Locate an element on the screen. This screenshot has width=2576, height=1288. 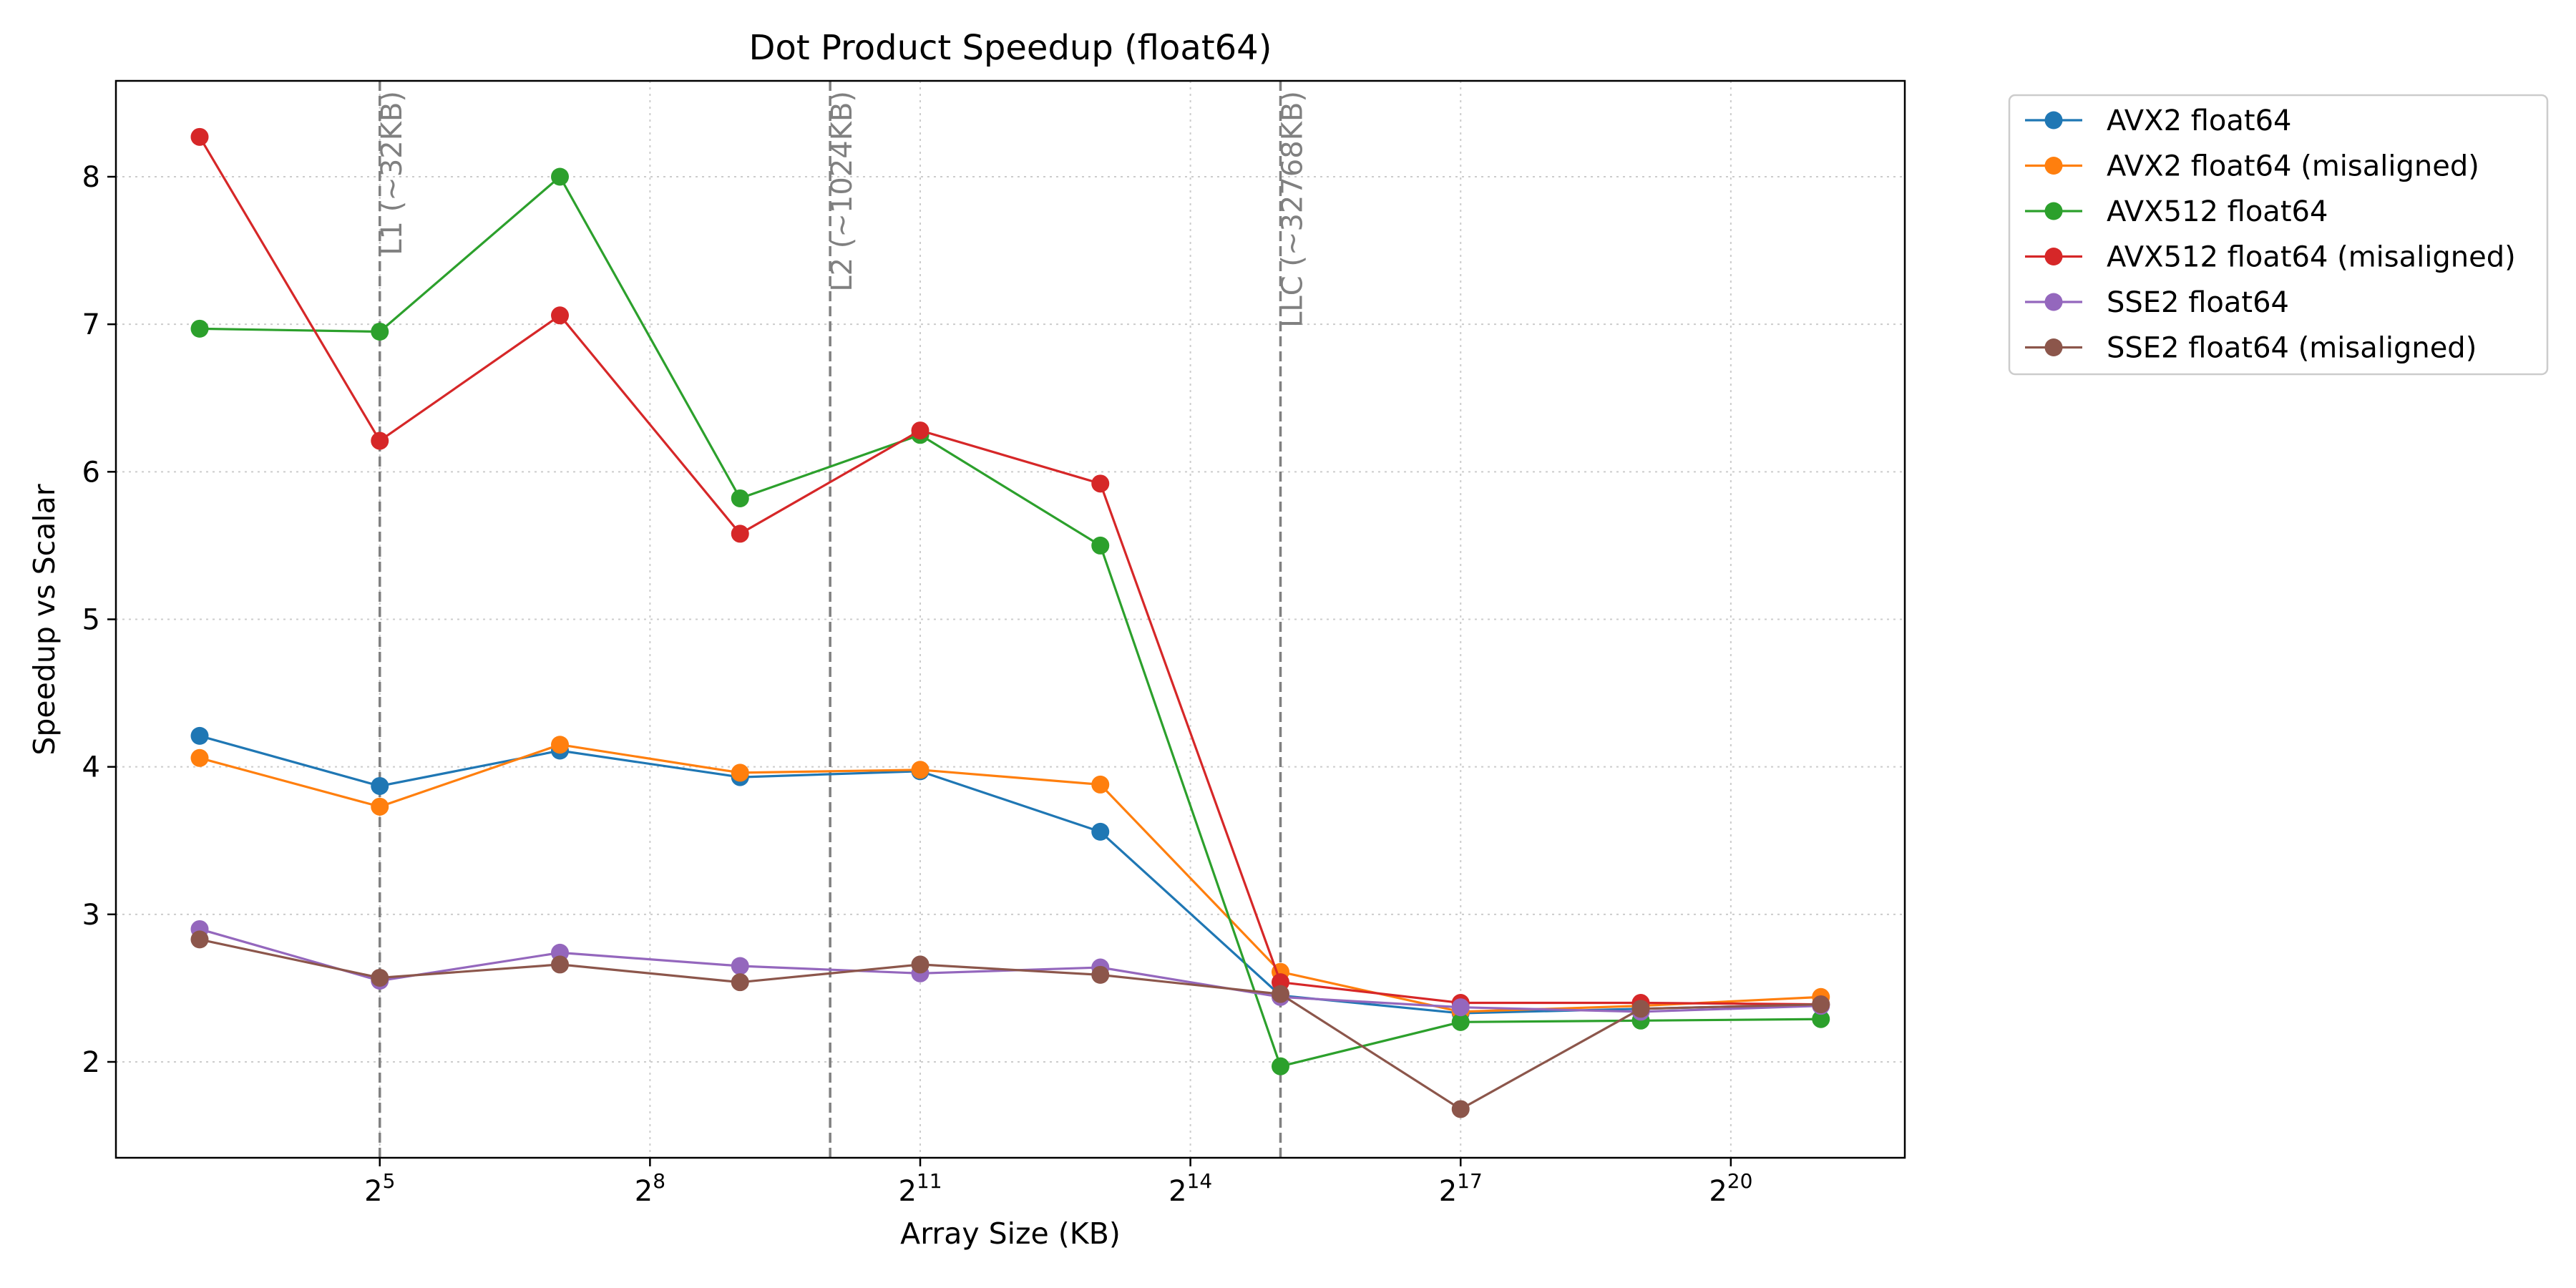
legend-entry: AVX512 float64 is located at coordinates (2176, 211).